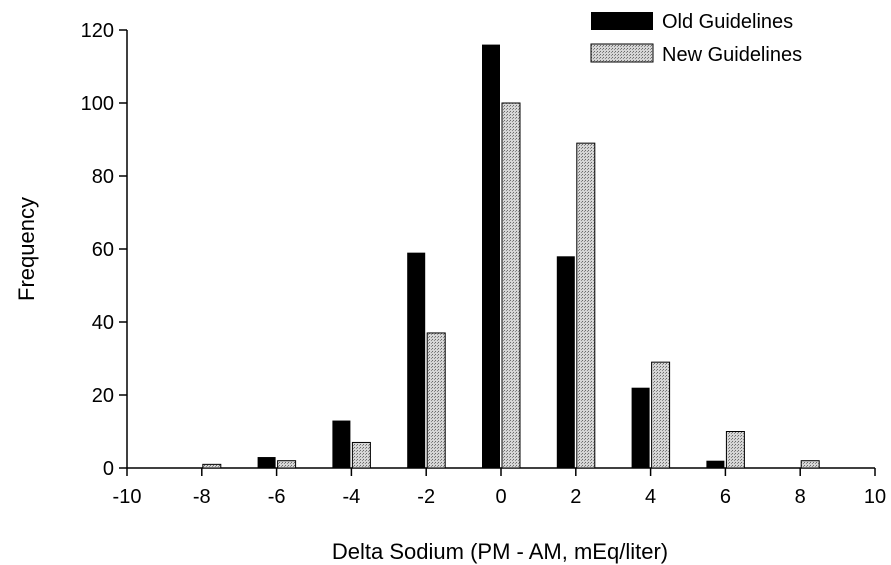 Image resolution: width=891 pixels, height=565 pixels. Describe the element at coordinates (725, 497) in the screenshot. I see `x-tick-label: 6` at that location.